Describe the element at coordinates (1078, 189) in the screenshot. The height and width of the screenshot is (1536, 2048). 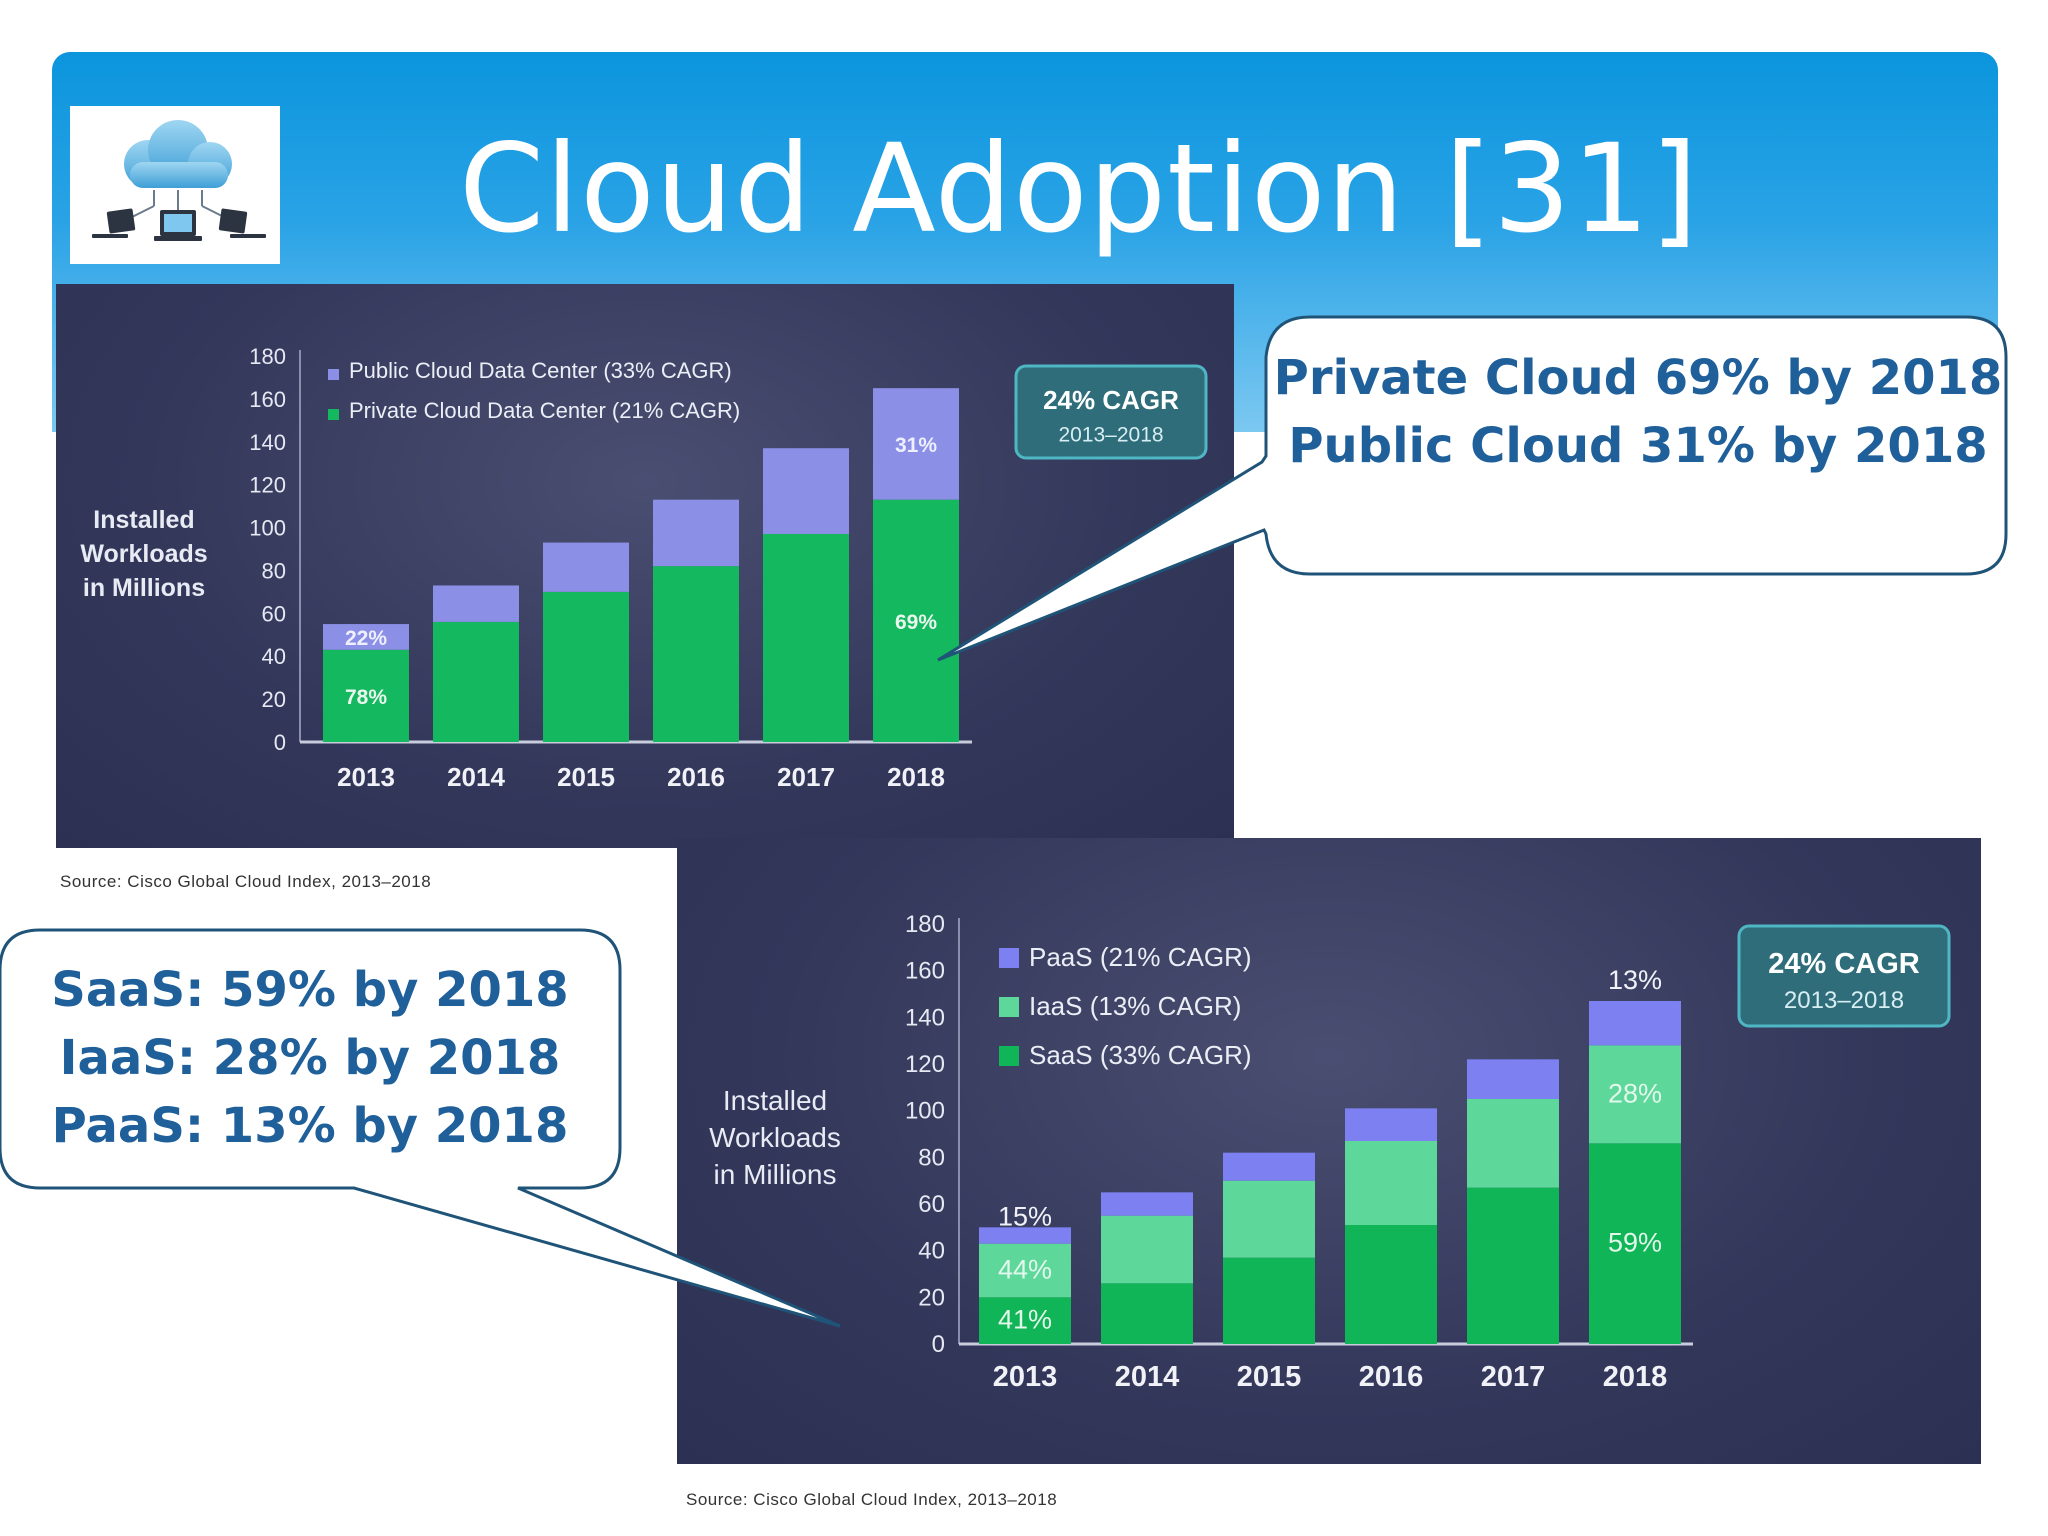
I see `slide-title: Cloud Adoption [31]` at that location.